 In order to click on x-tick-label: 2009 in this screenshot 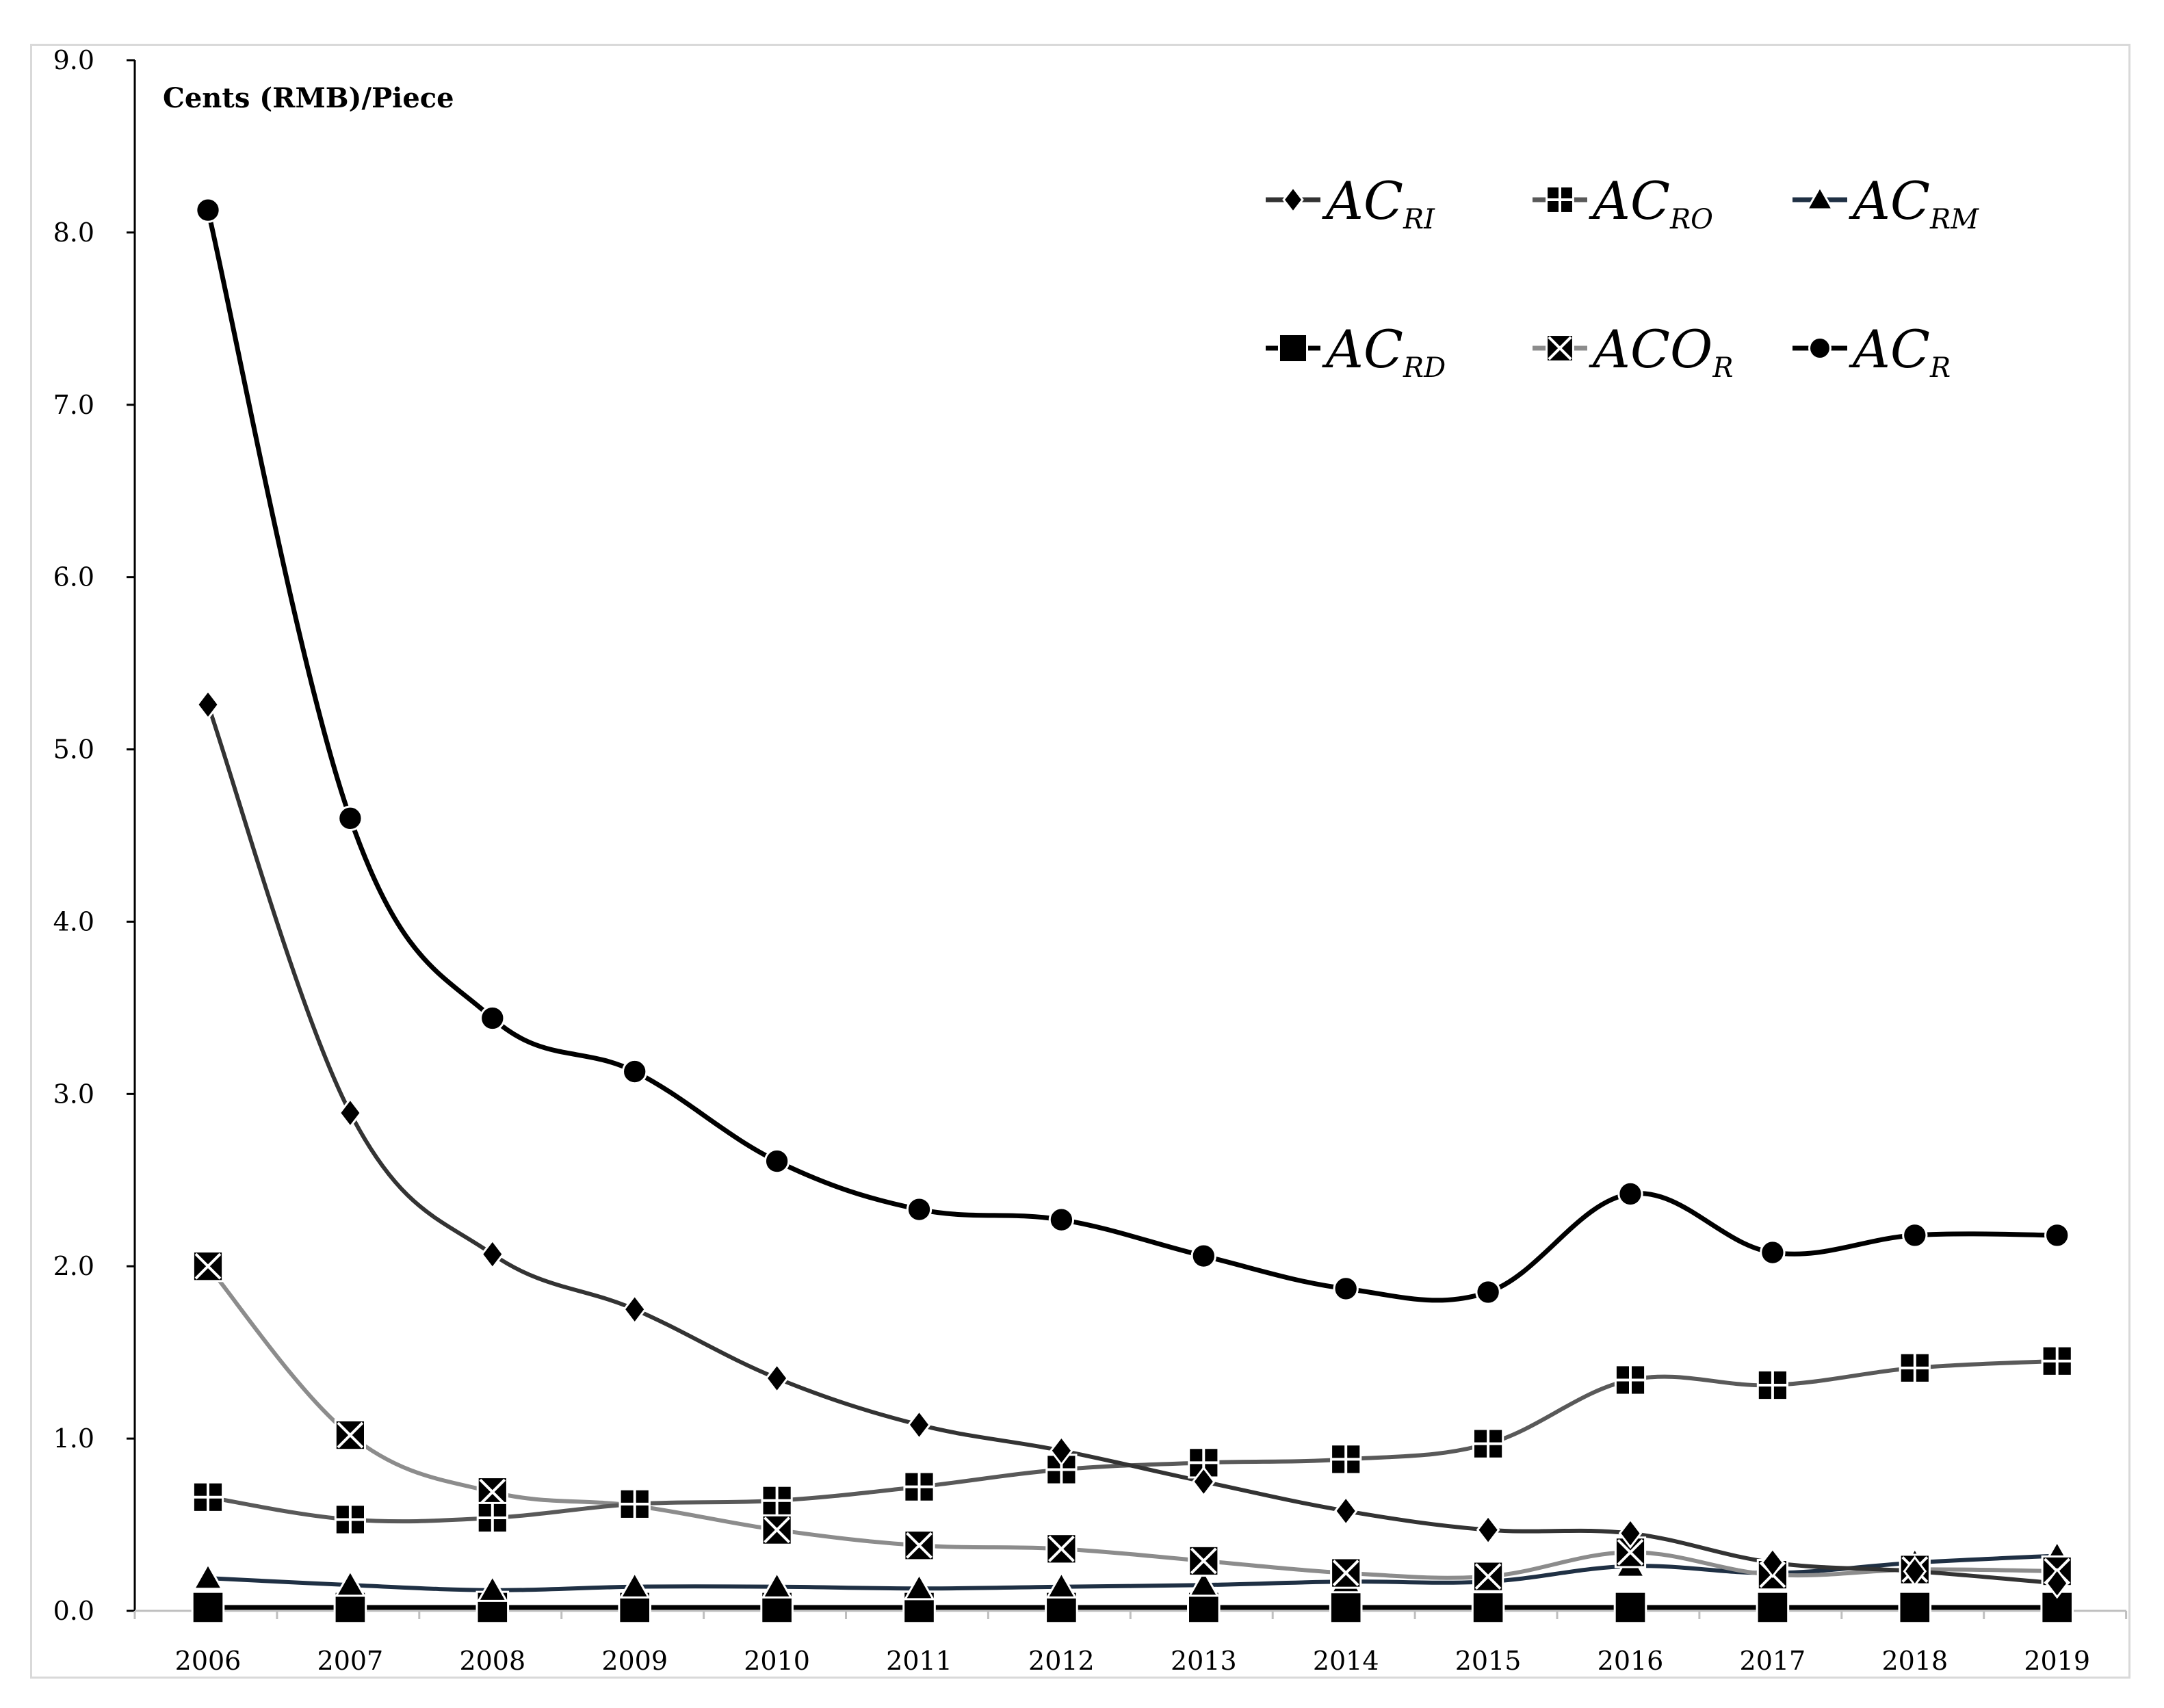, I will do `click(634, 1661)`.